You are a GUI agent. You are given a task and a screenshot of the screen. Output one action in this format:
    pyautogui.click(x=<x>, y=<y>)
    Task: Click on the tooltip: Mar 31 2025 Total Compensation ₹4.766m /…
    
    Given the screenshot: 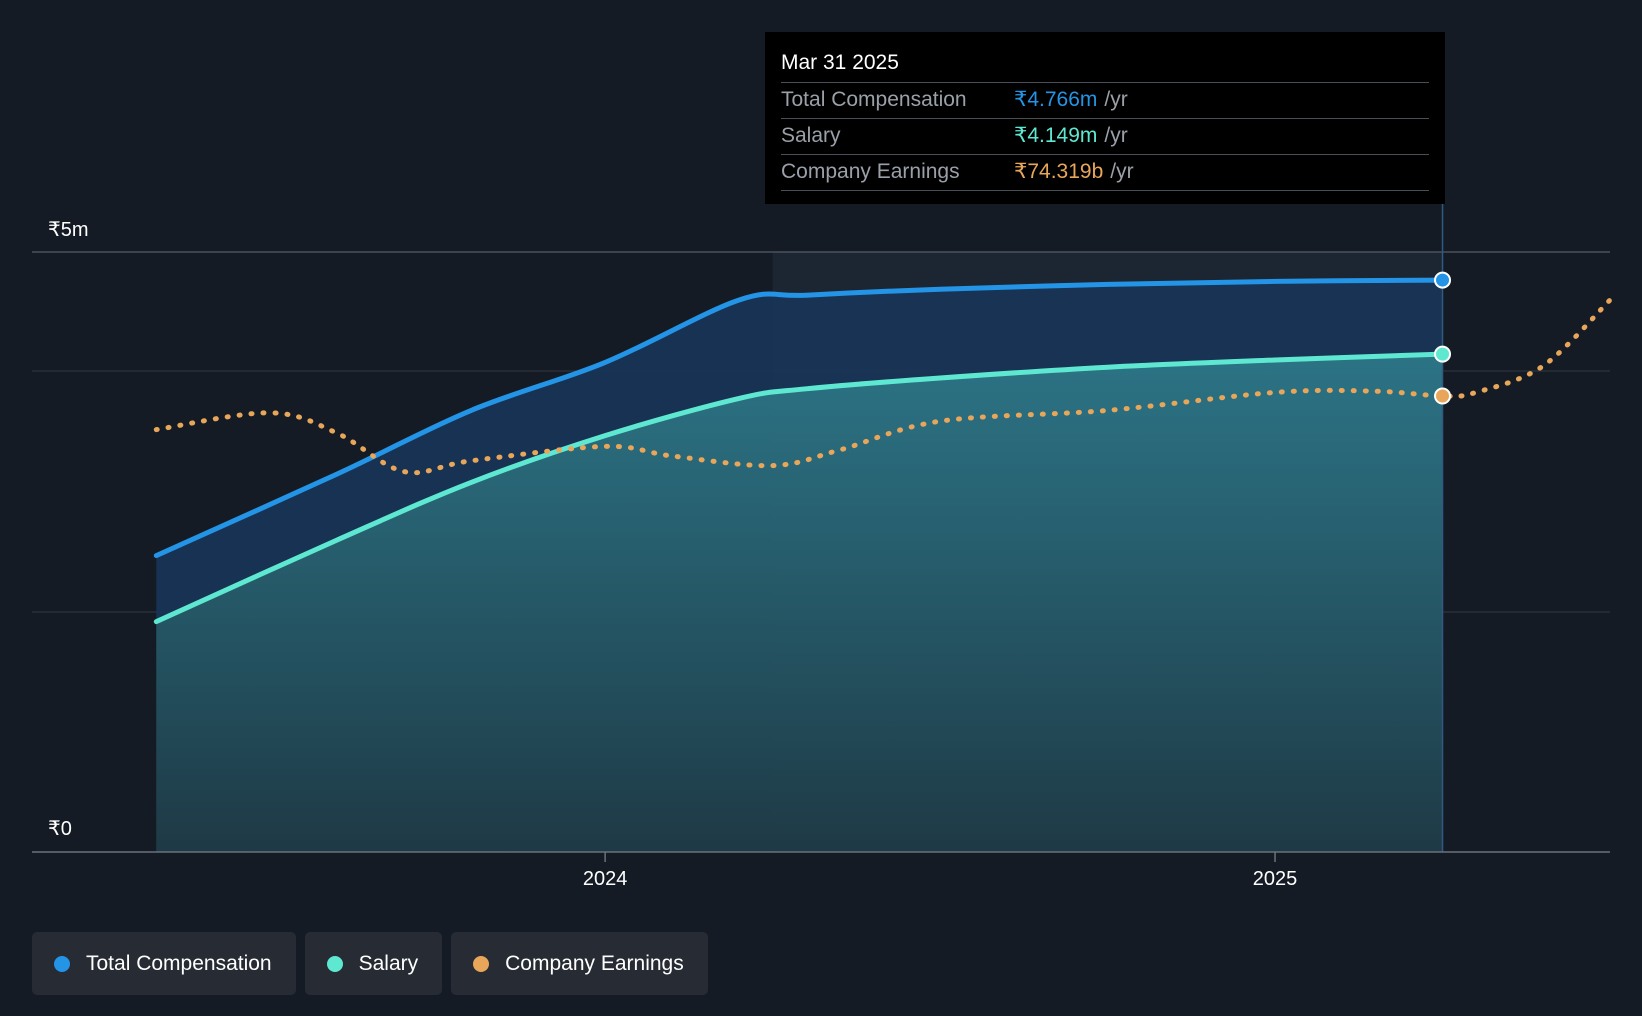 What is the action you would take?
    pyautogui.click(x=1105, y=118)
    